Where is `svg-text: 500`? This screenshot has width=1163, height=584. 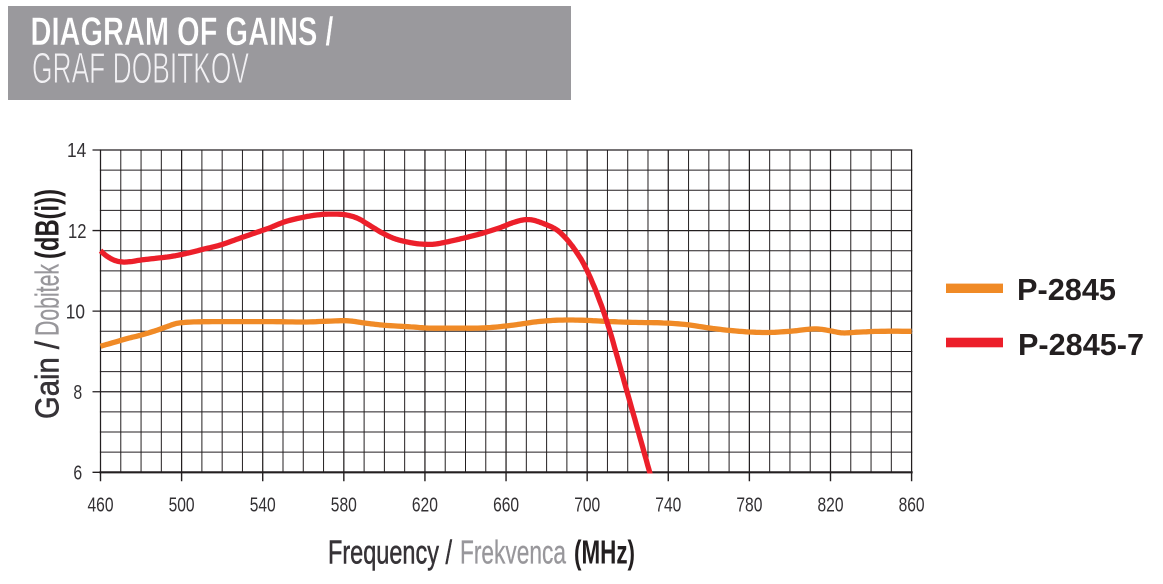
svg-text: 500 is located at coordinates (182, 506).